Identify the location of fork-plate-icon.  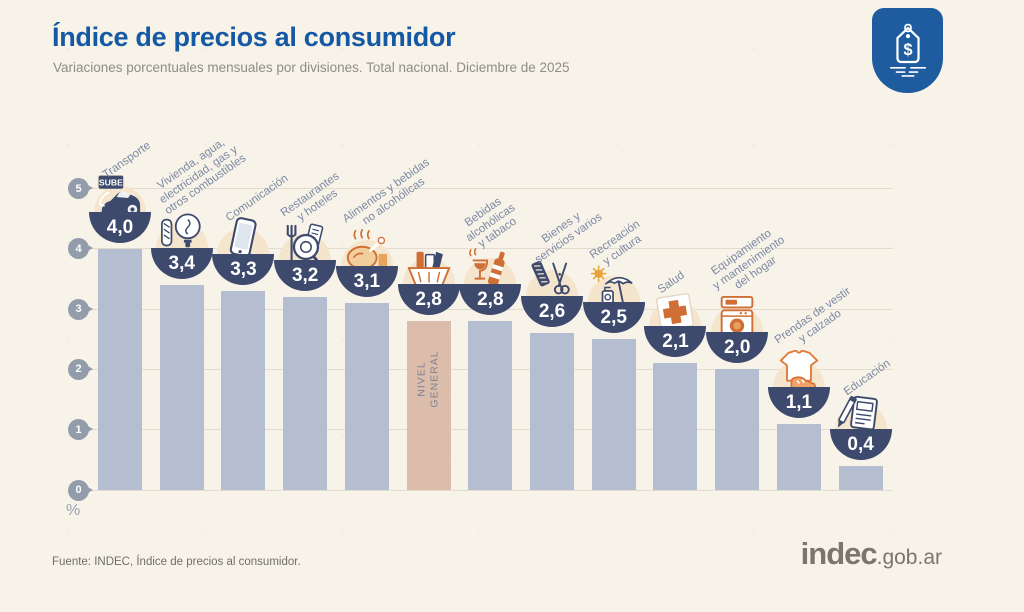
(305, 244).